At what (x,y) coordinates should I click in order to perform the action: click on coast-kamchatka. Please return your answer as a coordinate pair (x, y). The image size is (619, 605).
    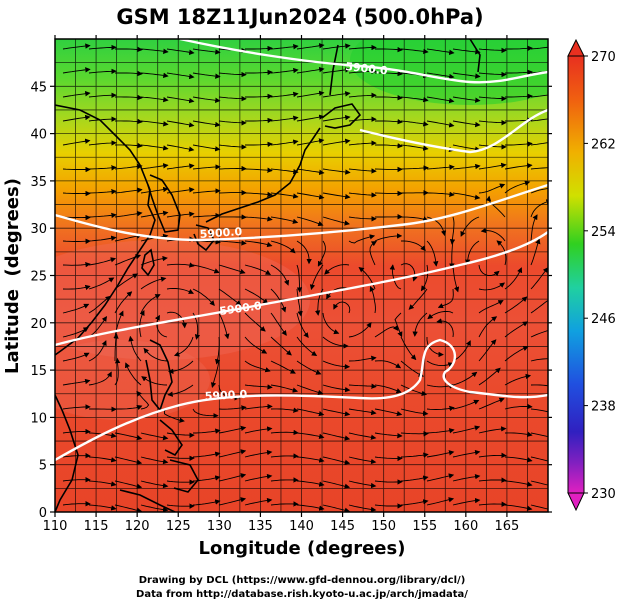
    Looking at the image, I should click on (475, 56).